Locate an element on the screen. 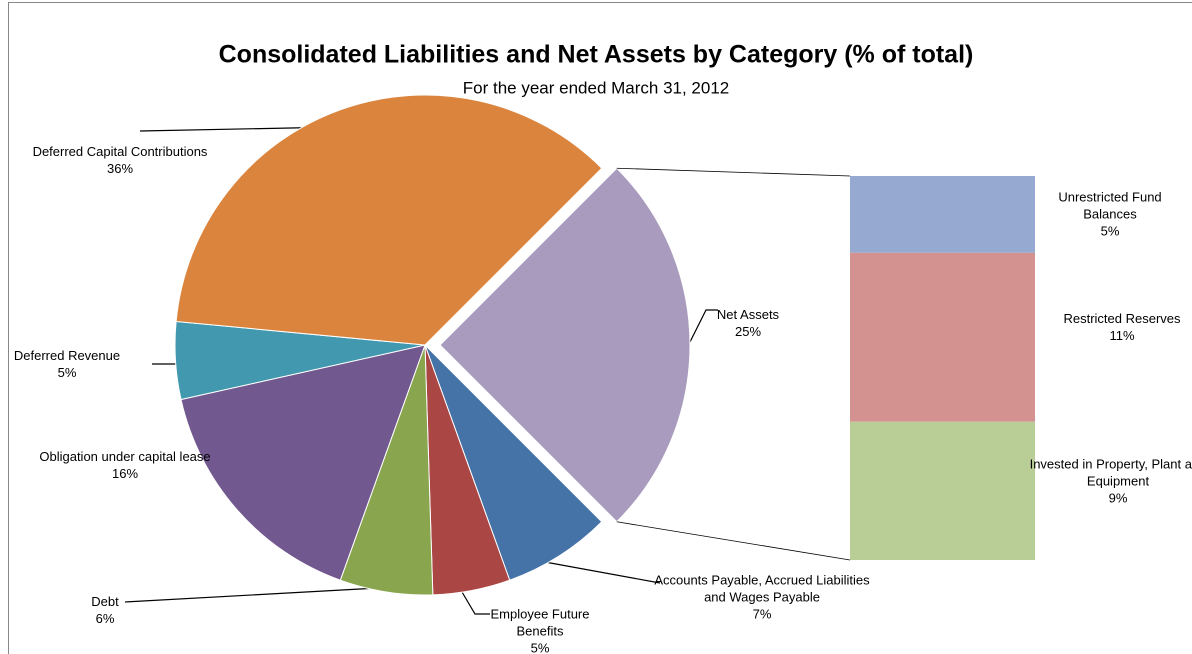 The width and height of the screenshot is (1192, 654). data-label: Obligation under capital lease 16% is located at coordinates (125, 465).